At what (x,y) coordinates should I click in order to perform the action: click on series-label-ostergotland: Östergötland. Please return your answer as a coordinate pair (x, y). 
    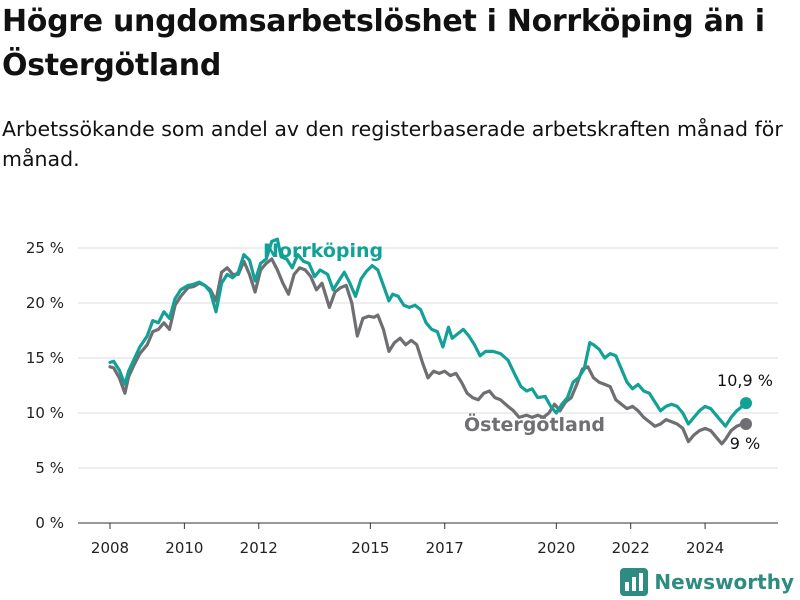
    Looking at the image, I should click on (534, 424).